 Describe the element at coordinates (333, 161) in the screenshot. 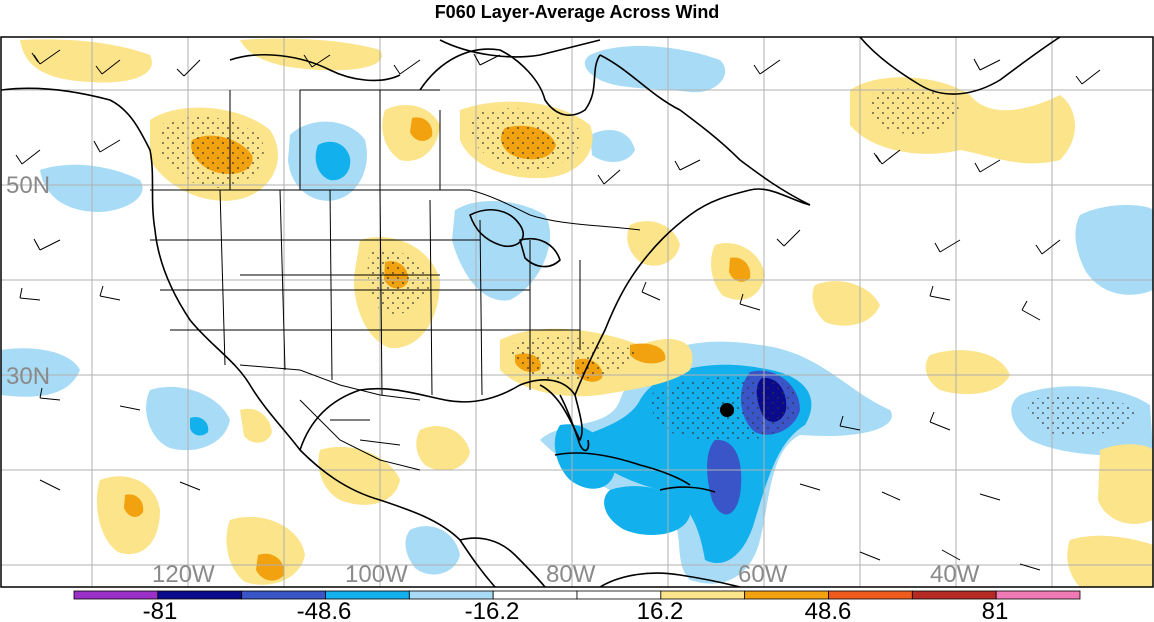

I see `neg-region-rockies-mid` at that location.